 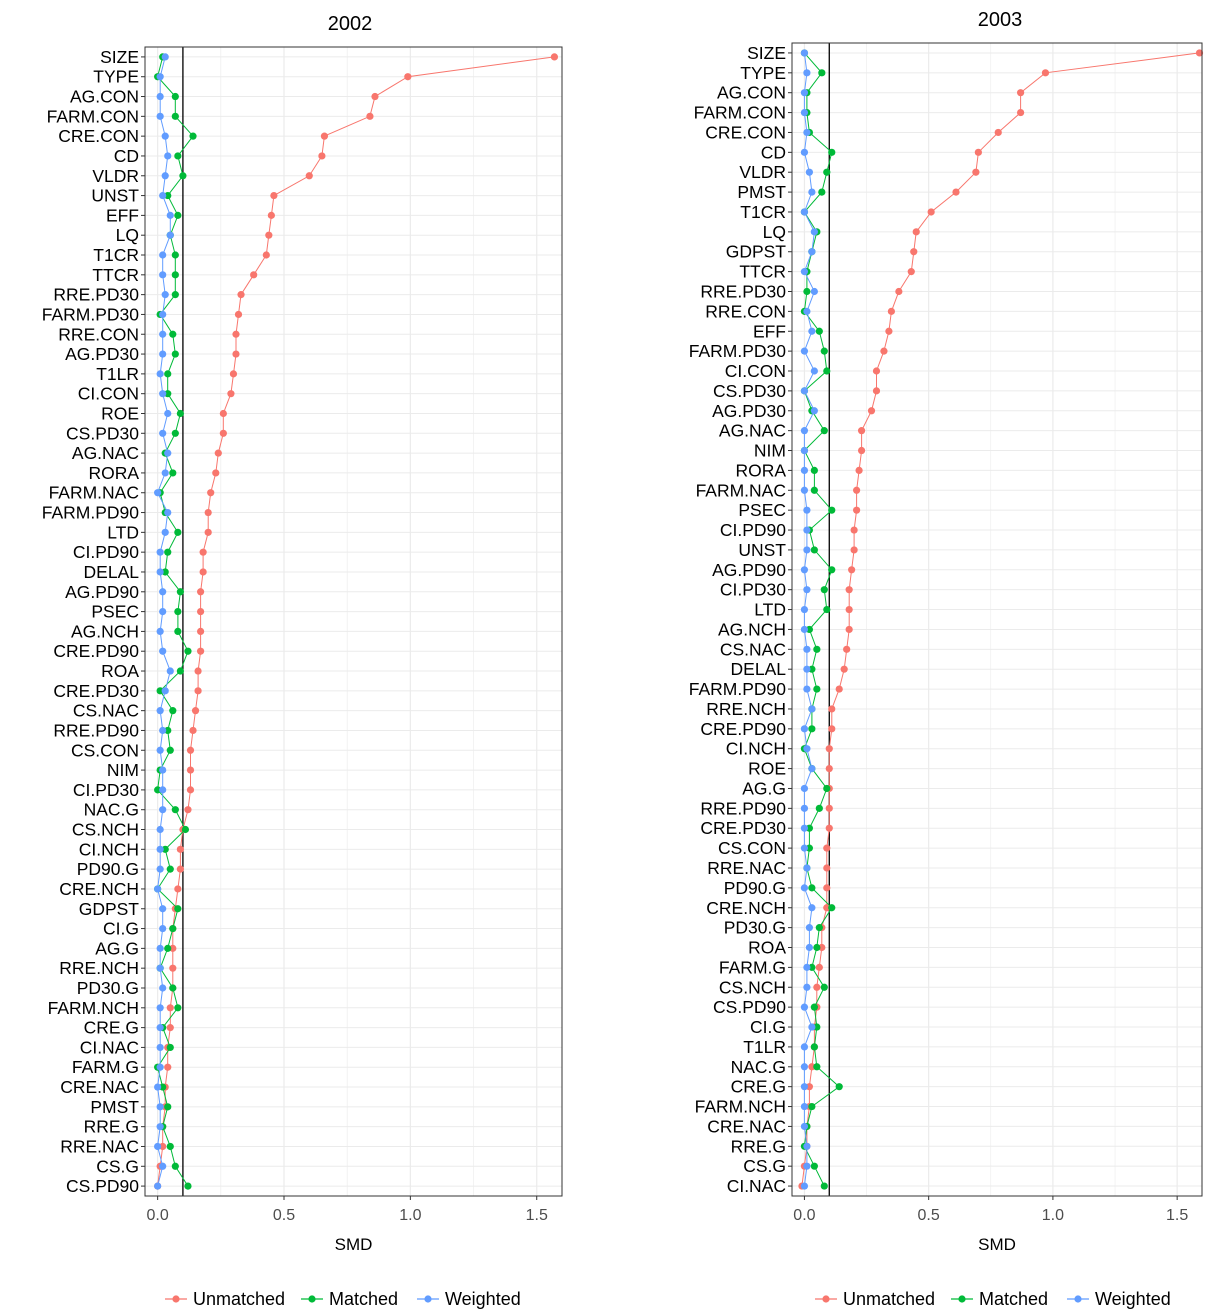 What do you see at coordinates (91, 314) in the screenshot?
I see `y-tick-label: FARM.PD30` at bounding box center [91, 314].